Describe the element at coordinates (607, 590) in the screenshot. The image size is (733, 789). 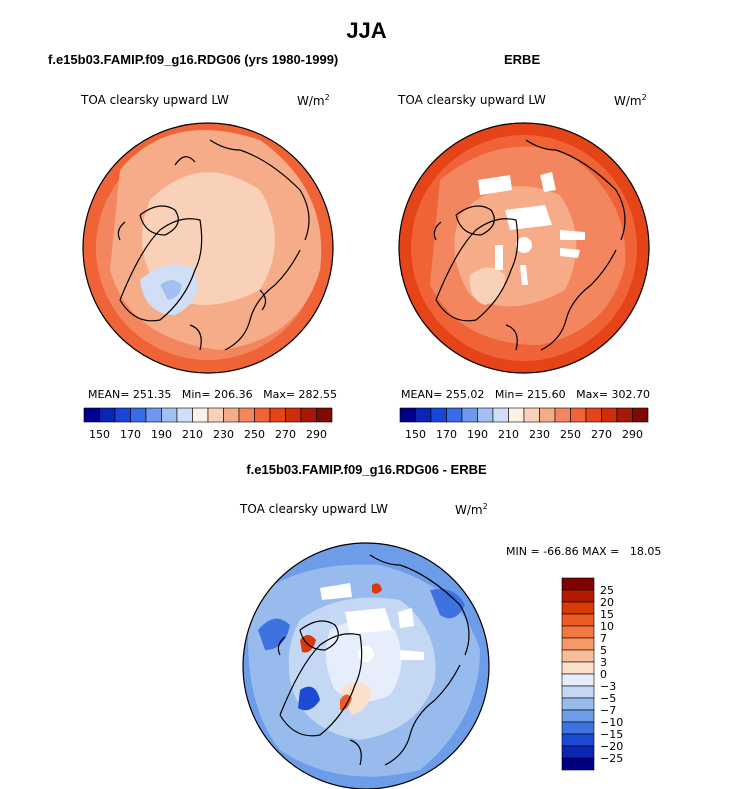
I see `colorbar-diff-tick-label: 25` at that location.